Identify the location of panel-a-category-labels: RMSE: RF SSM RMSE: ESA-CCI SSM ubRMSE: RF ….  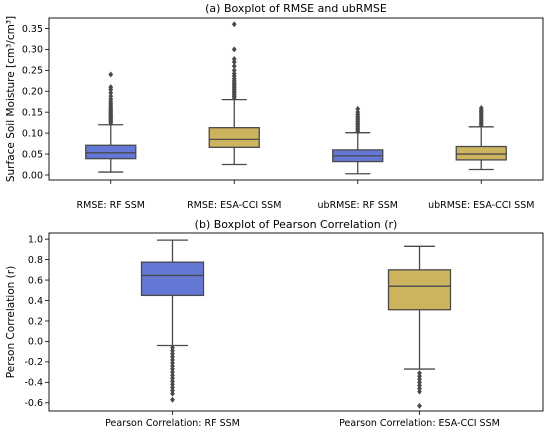
(305, 195).